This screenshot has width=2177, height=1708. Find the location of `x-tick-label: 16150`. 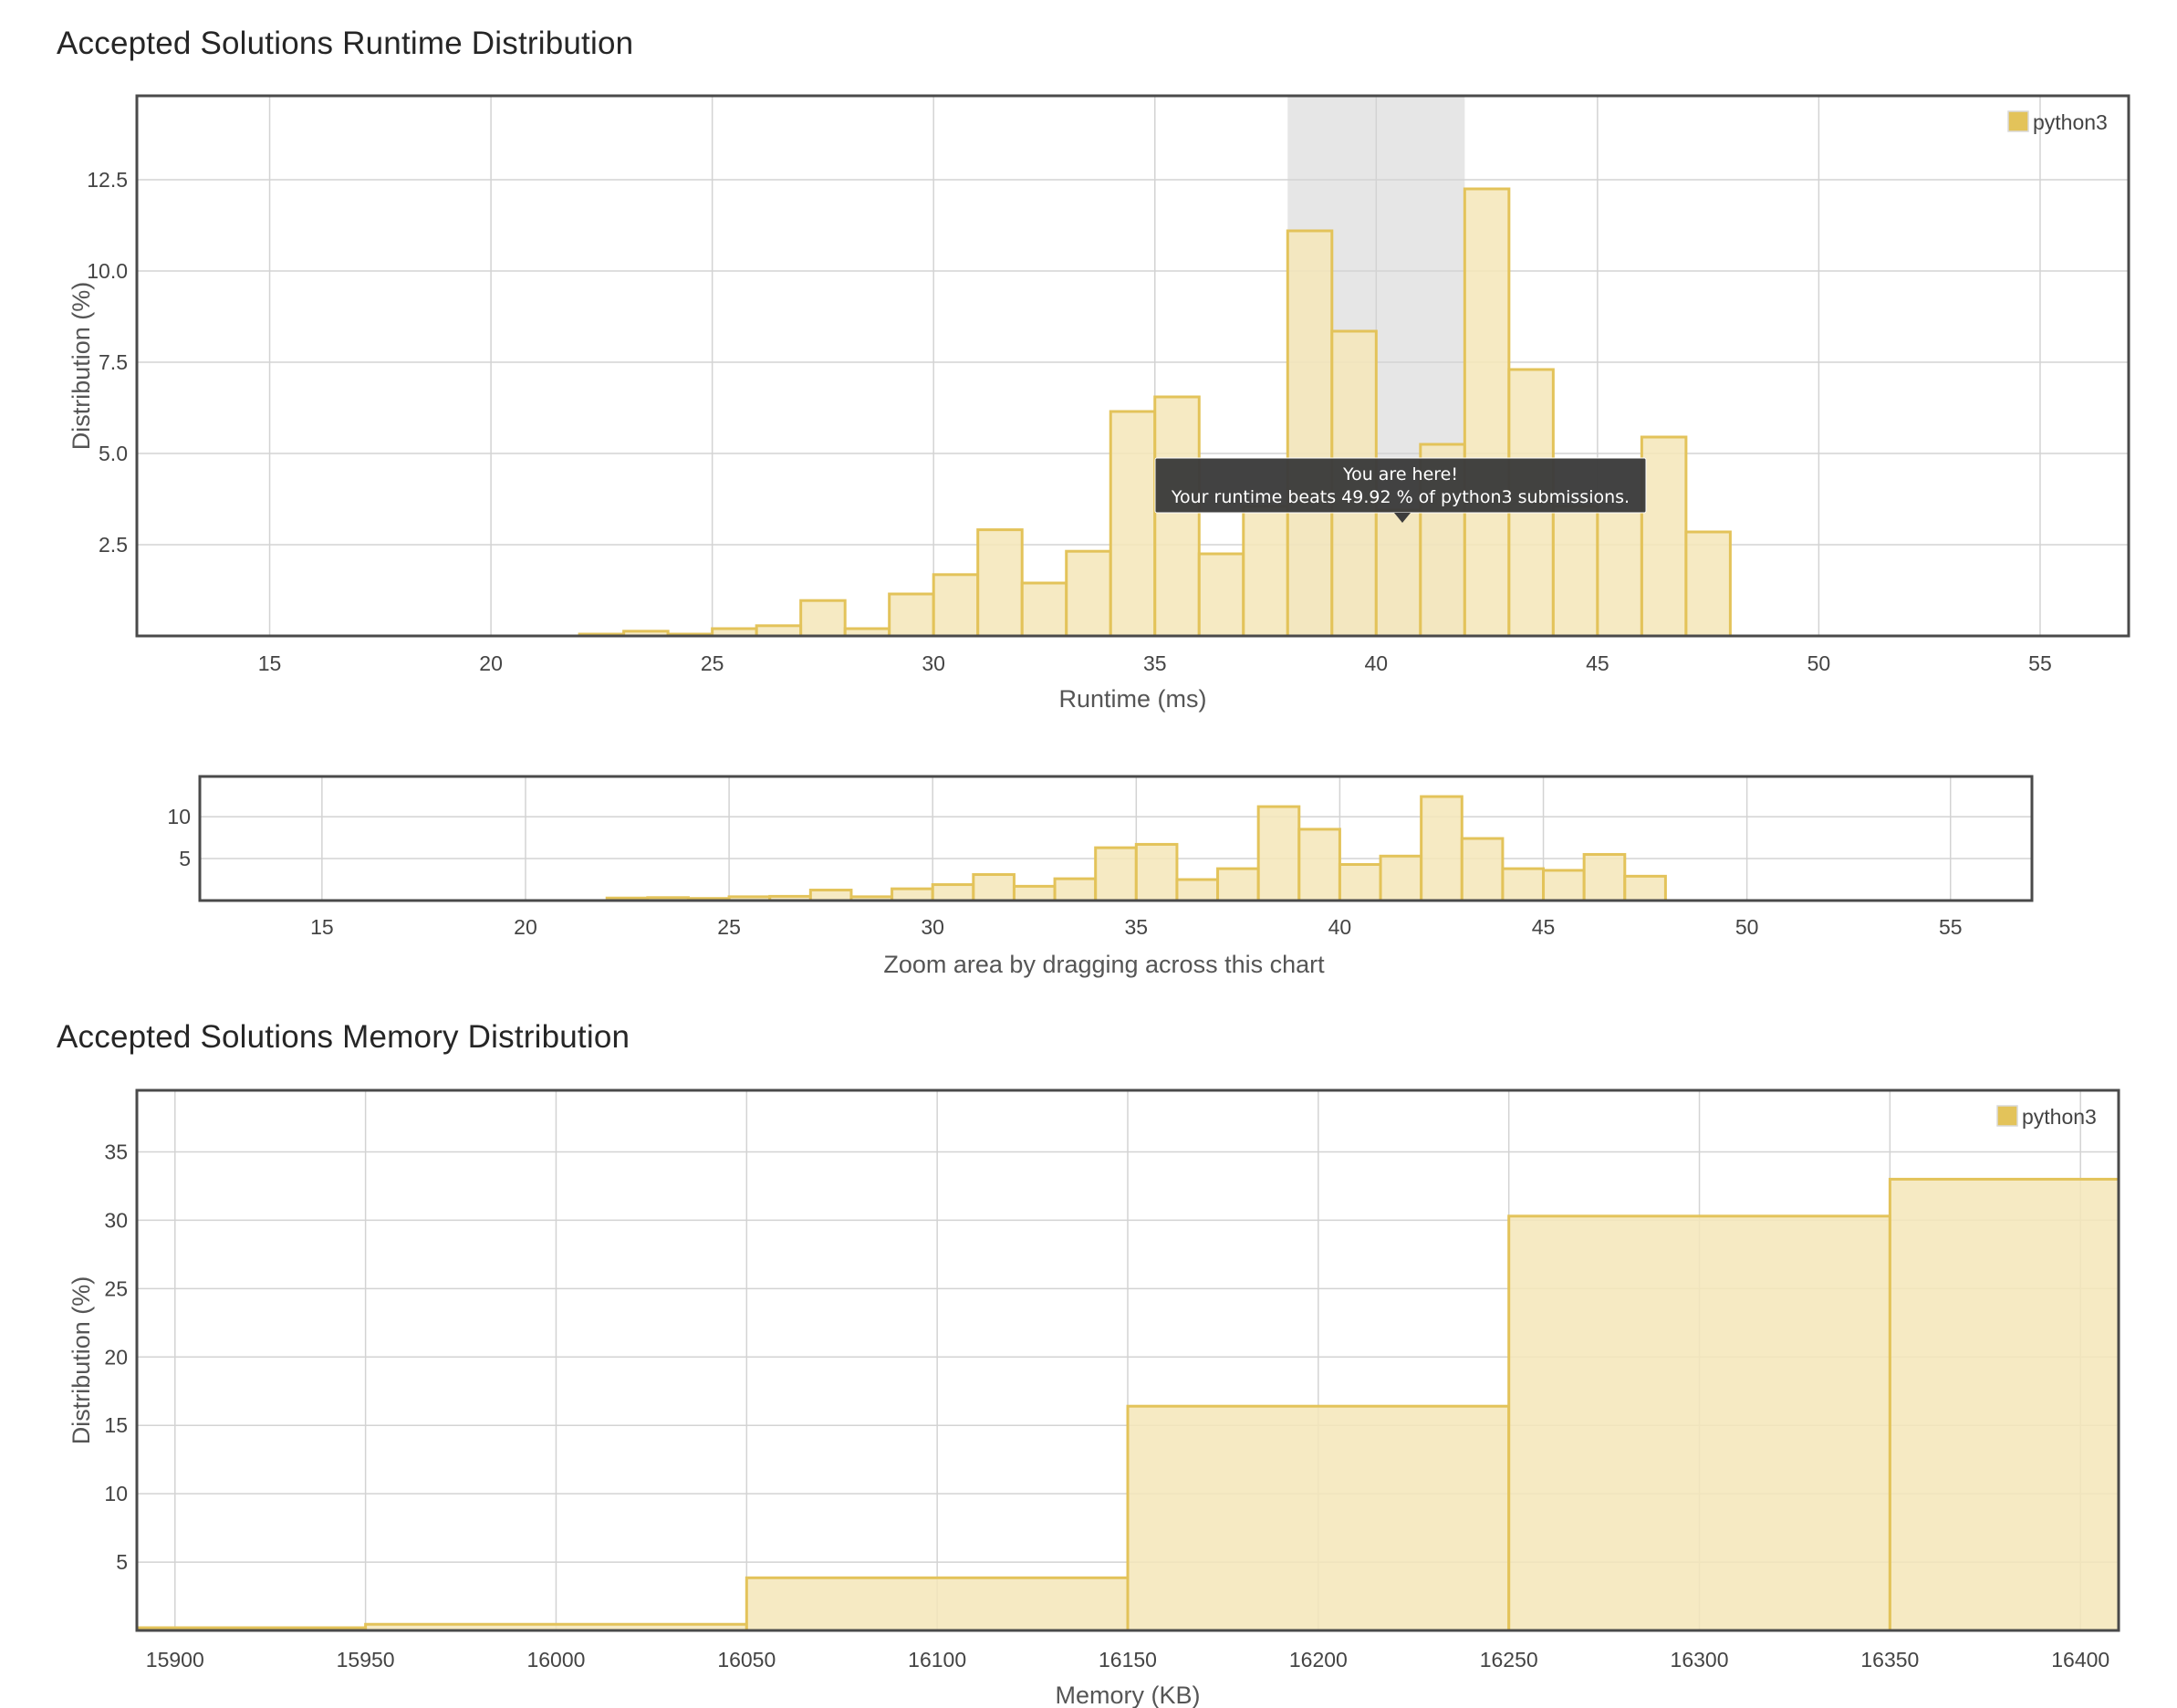

x-tick-label: 16150 is located at coordinates (1128, 1660).